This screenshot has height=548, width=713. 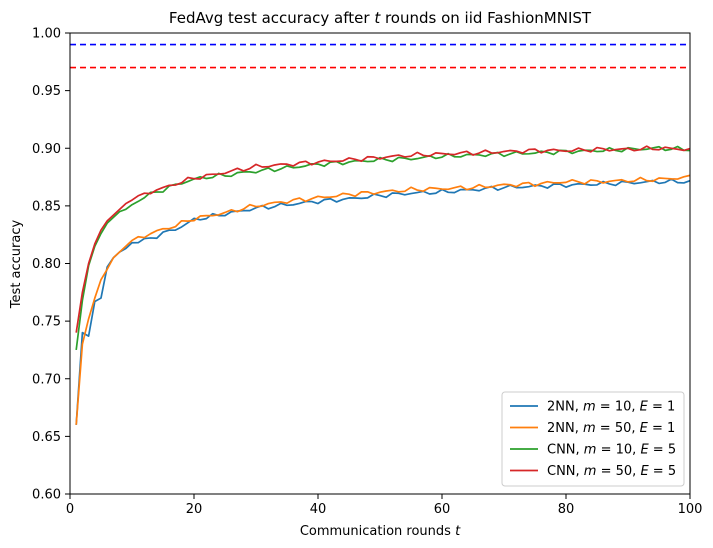 What do you see at coordinates (690, 509) in the screenshot?
I see `x-tick-label: 100` at bounding box center [690, 509].